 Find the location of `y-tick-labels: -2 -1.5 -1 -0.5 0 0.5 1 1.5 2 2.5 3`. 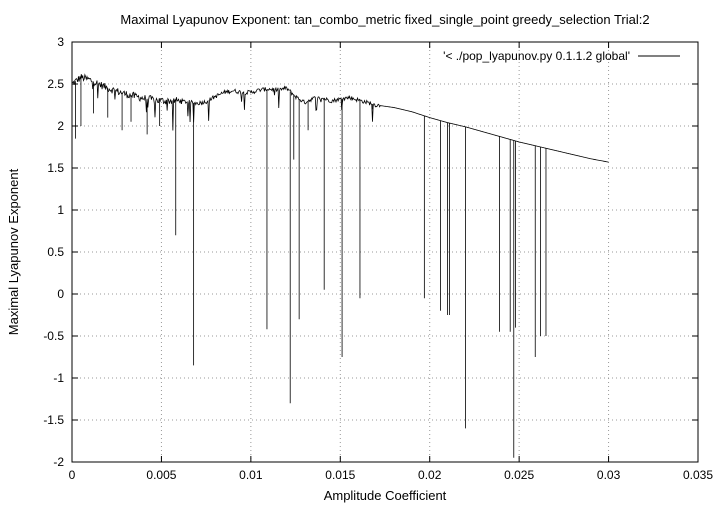

y-tick-labels: -2 -1.5 -1 -0.5 0 0.5 1 1.5 2 2.5 3 is located at coordinates (53, 252).